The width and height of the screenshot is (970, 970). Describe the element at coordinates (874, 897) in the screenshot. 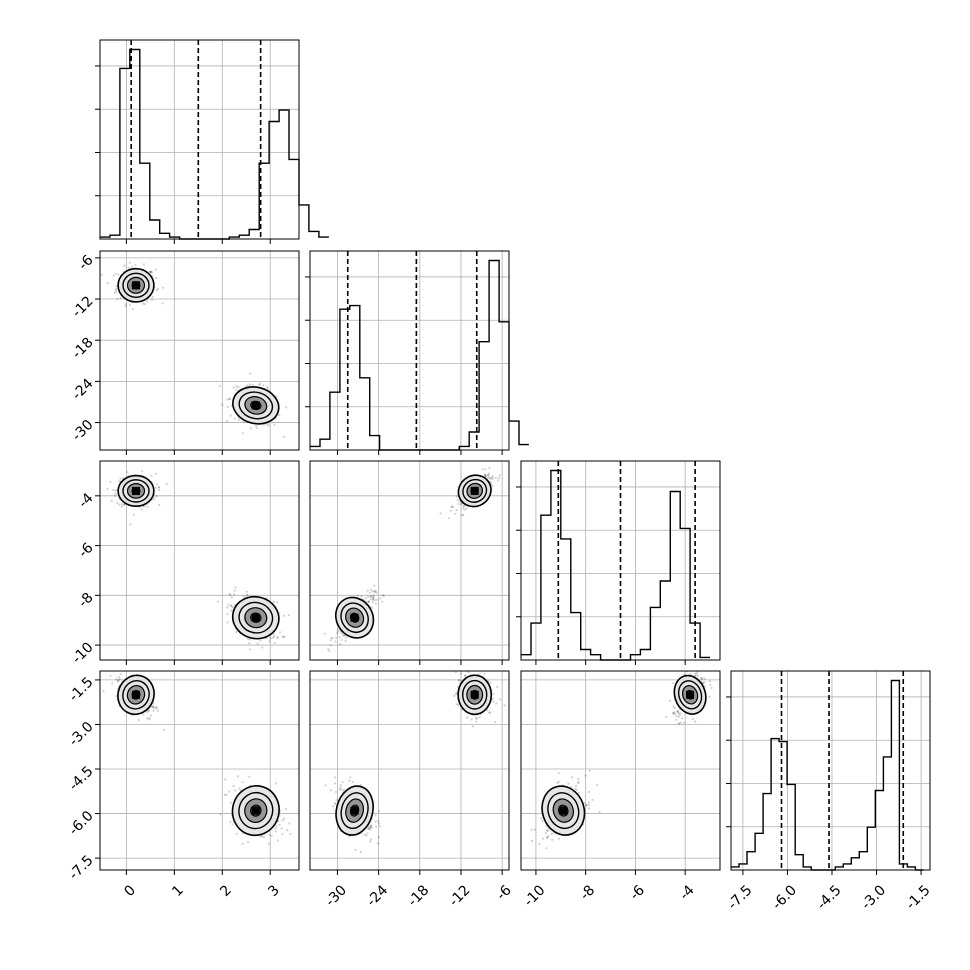

I see `x-tick-label: -3.0` at that location.